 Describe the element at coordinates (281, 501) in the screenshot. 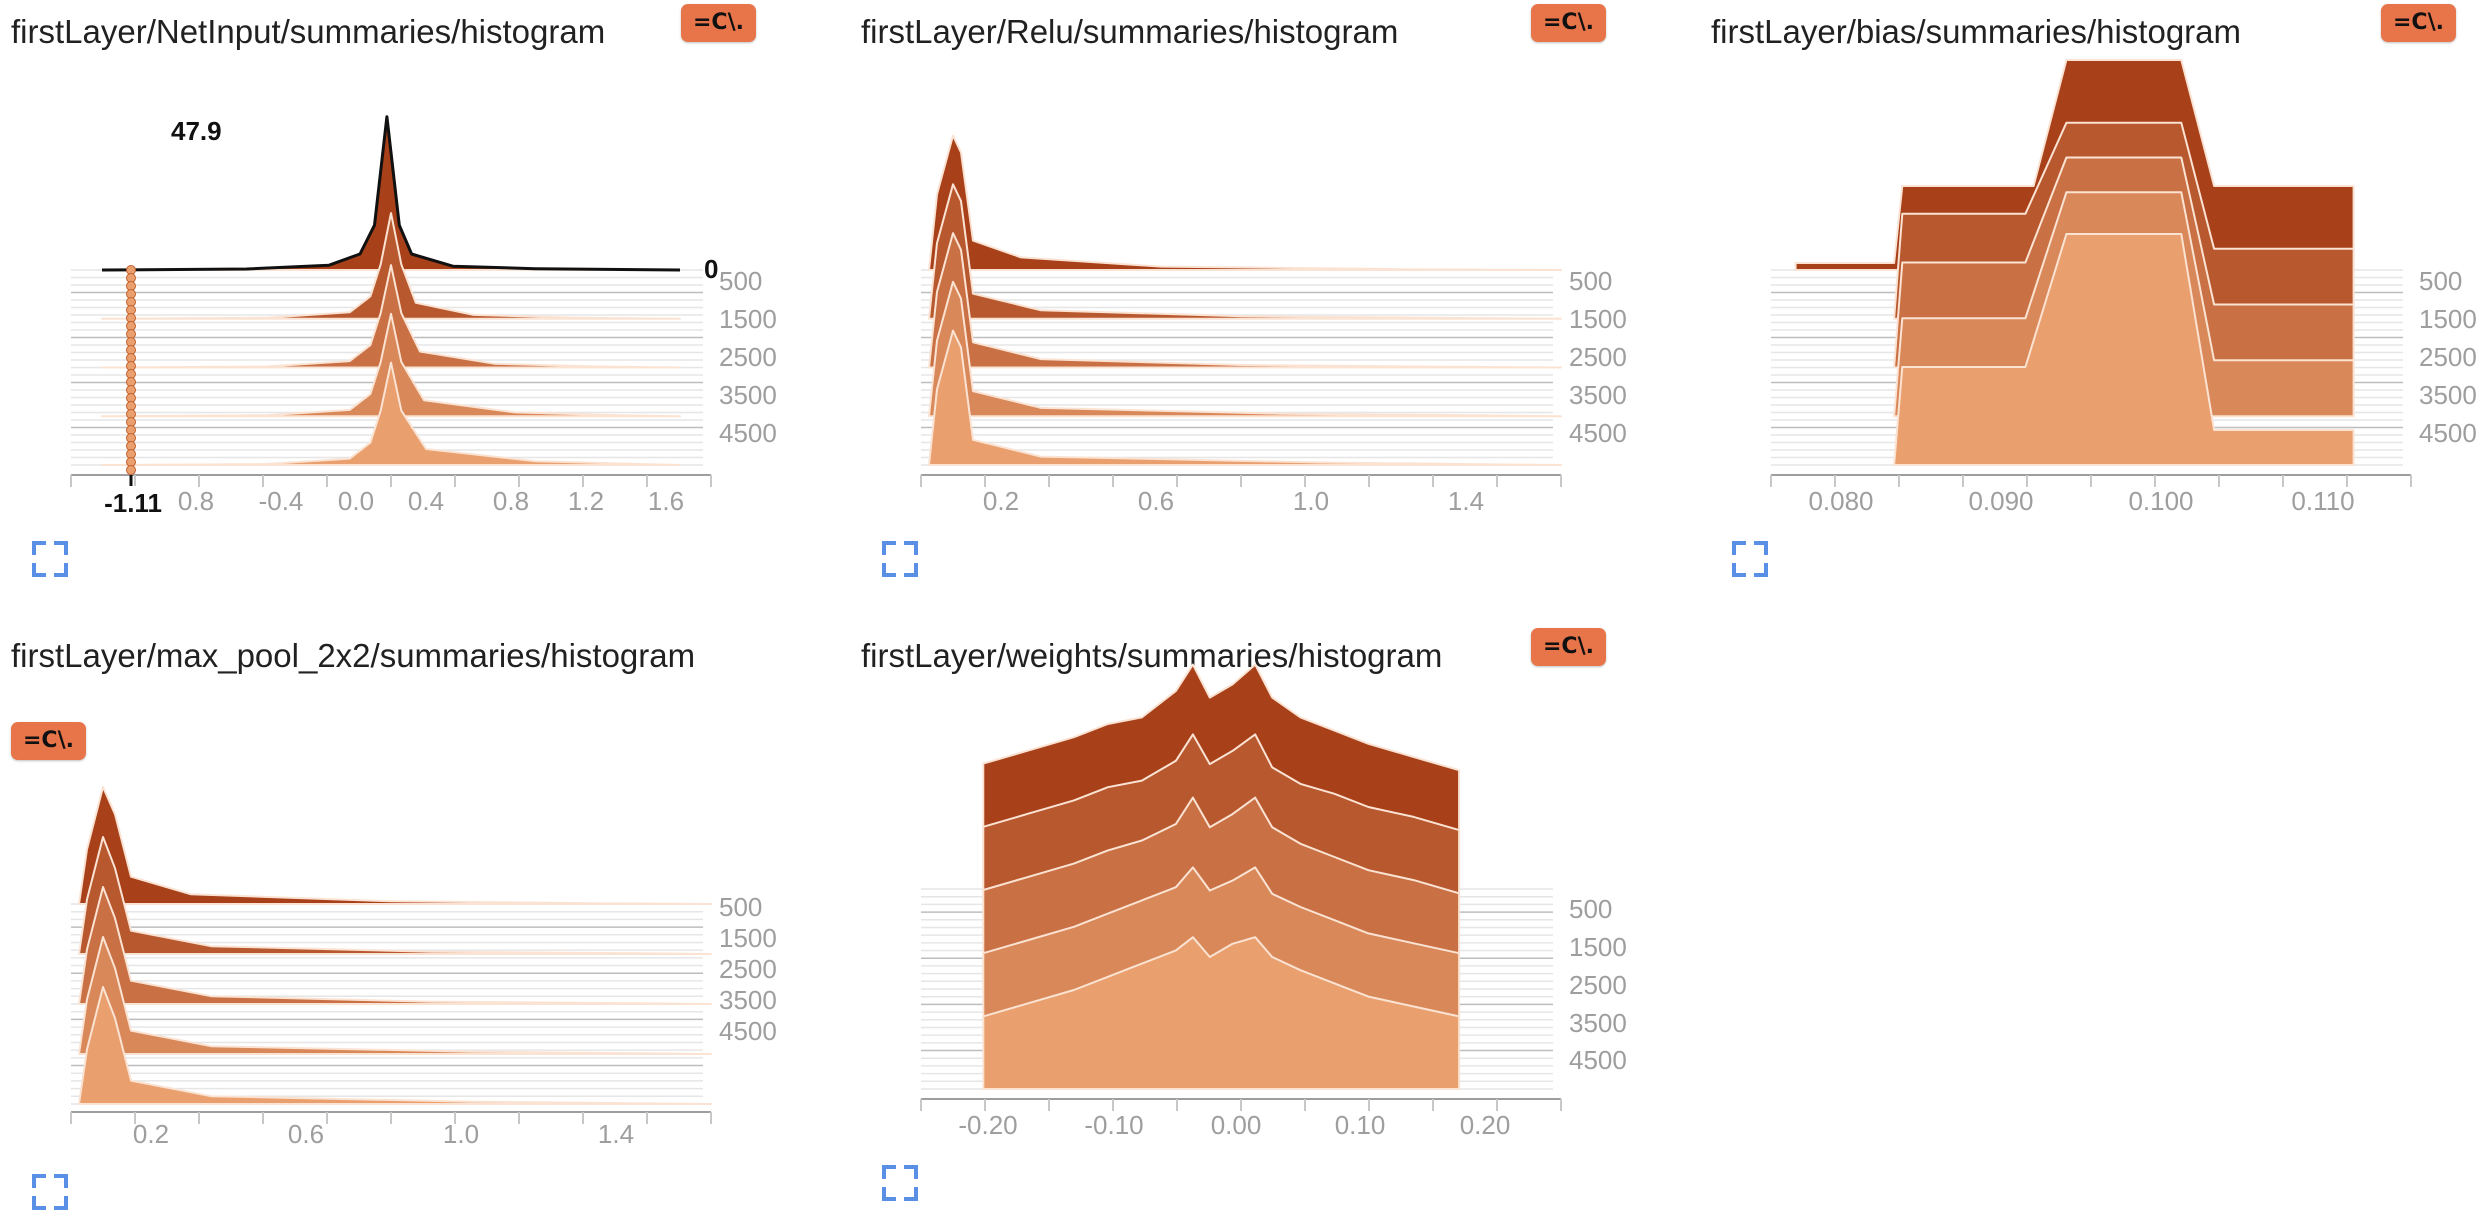

I see `x-tick-label: -0.4` at that location.